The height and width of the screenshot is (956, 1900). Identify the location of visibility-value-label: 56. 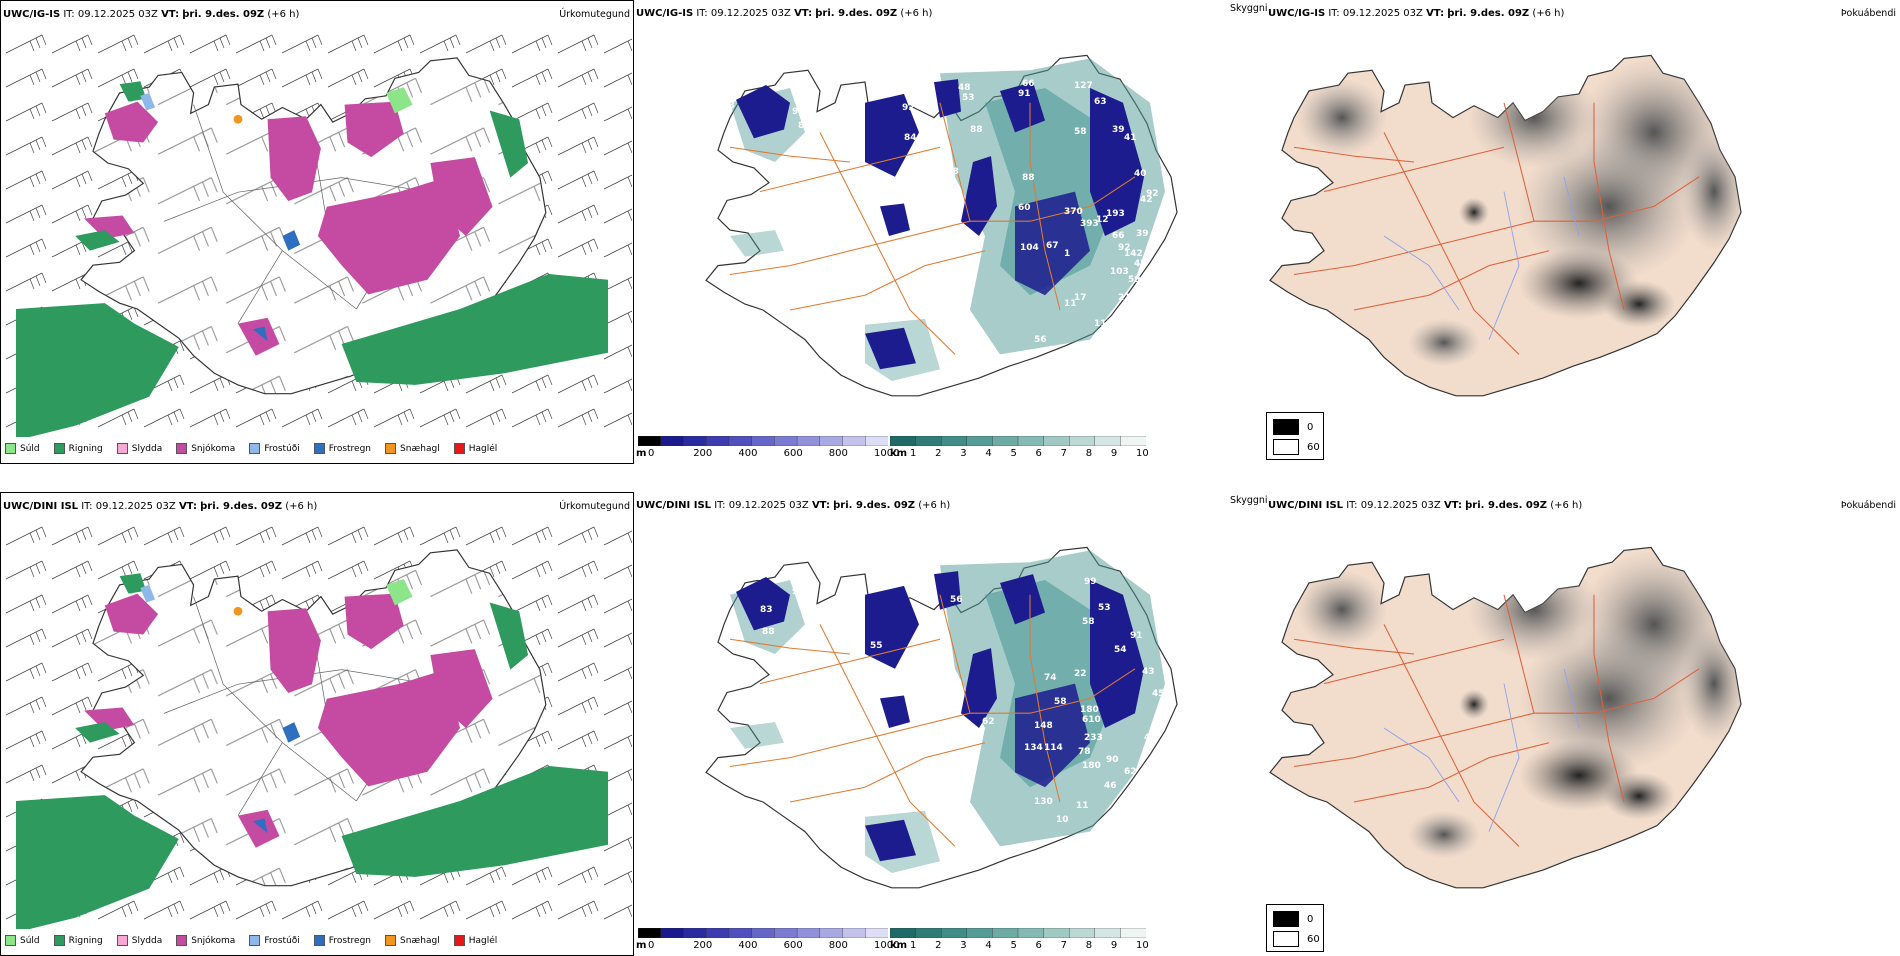
(956, 600).